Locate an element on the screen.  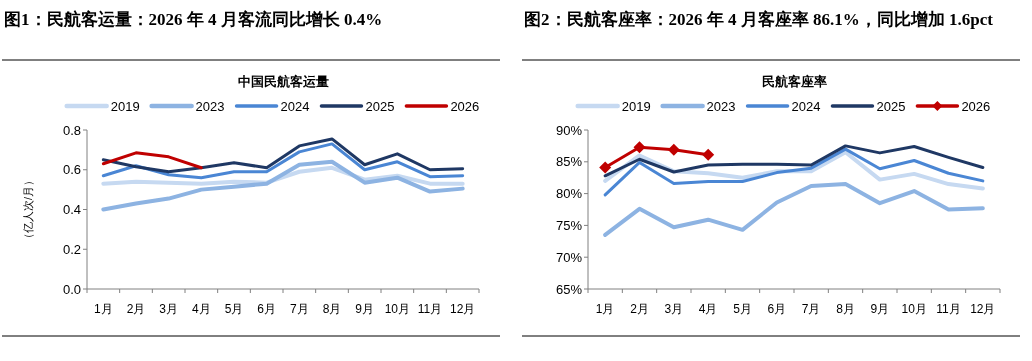
y-tick-label: 0.8 is located at coordinates (71, 130).